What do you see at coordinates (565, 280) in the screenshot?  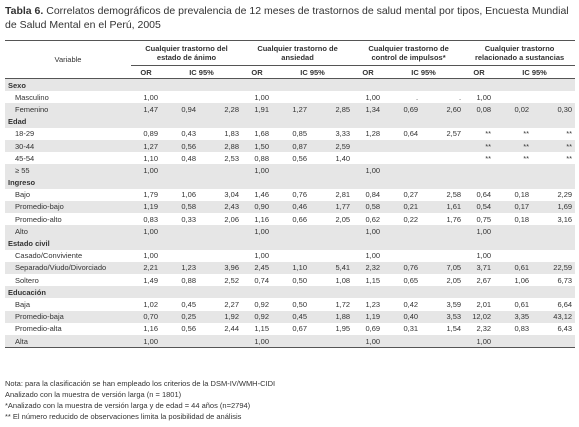 I see `cell: 6,73` at bounding box center [565, 280].